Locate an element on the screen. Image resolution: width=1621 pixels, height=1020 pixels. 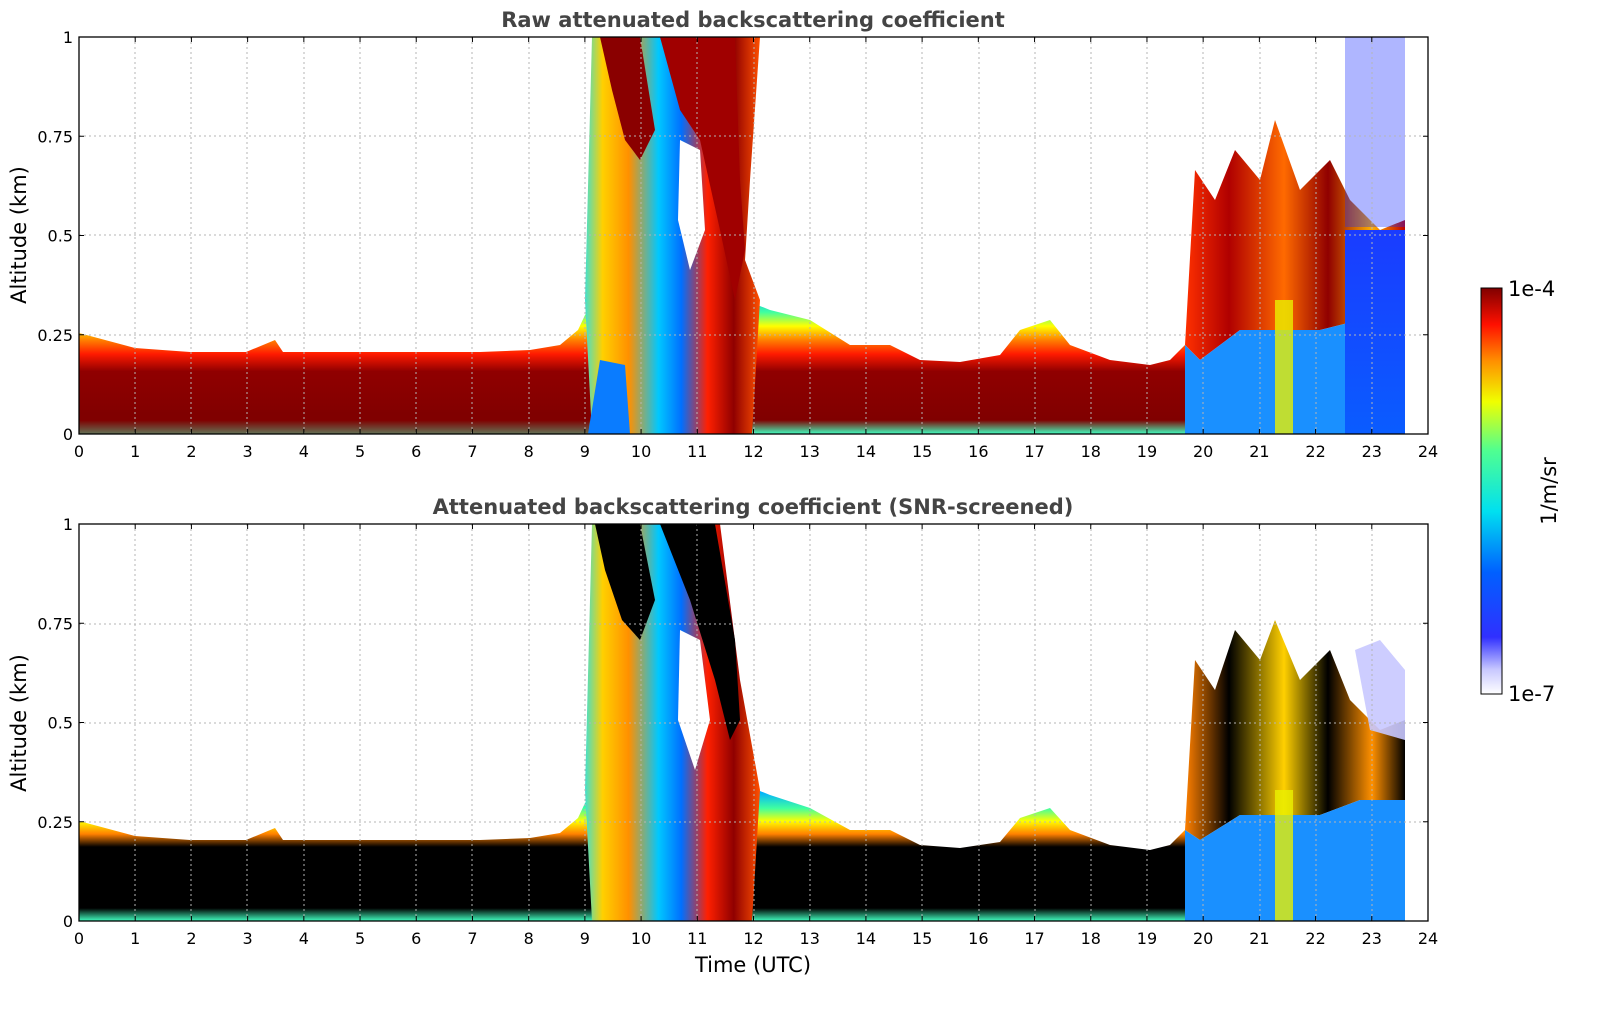
screened-x-tick-label: 6 is located at coordinates (416, 938).